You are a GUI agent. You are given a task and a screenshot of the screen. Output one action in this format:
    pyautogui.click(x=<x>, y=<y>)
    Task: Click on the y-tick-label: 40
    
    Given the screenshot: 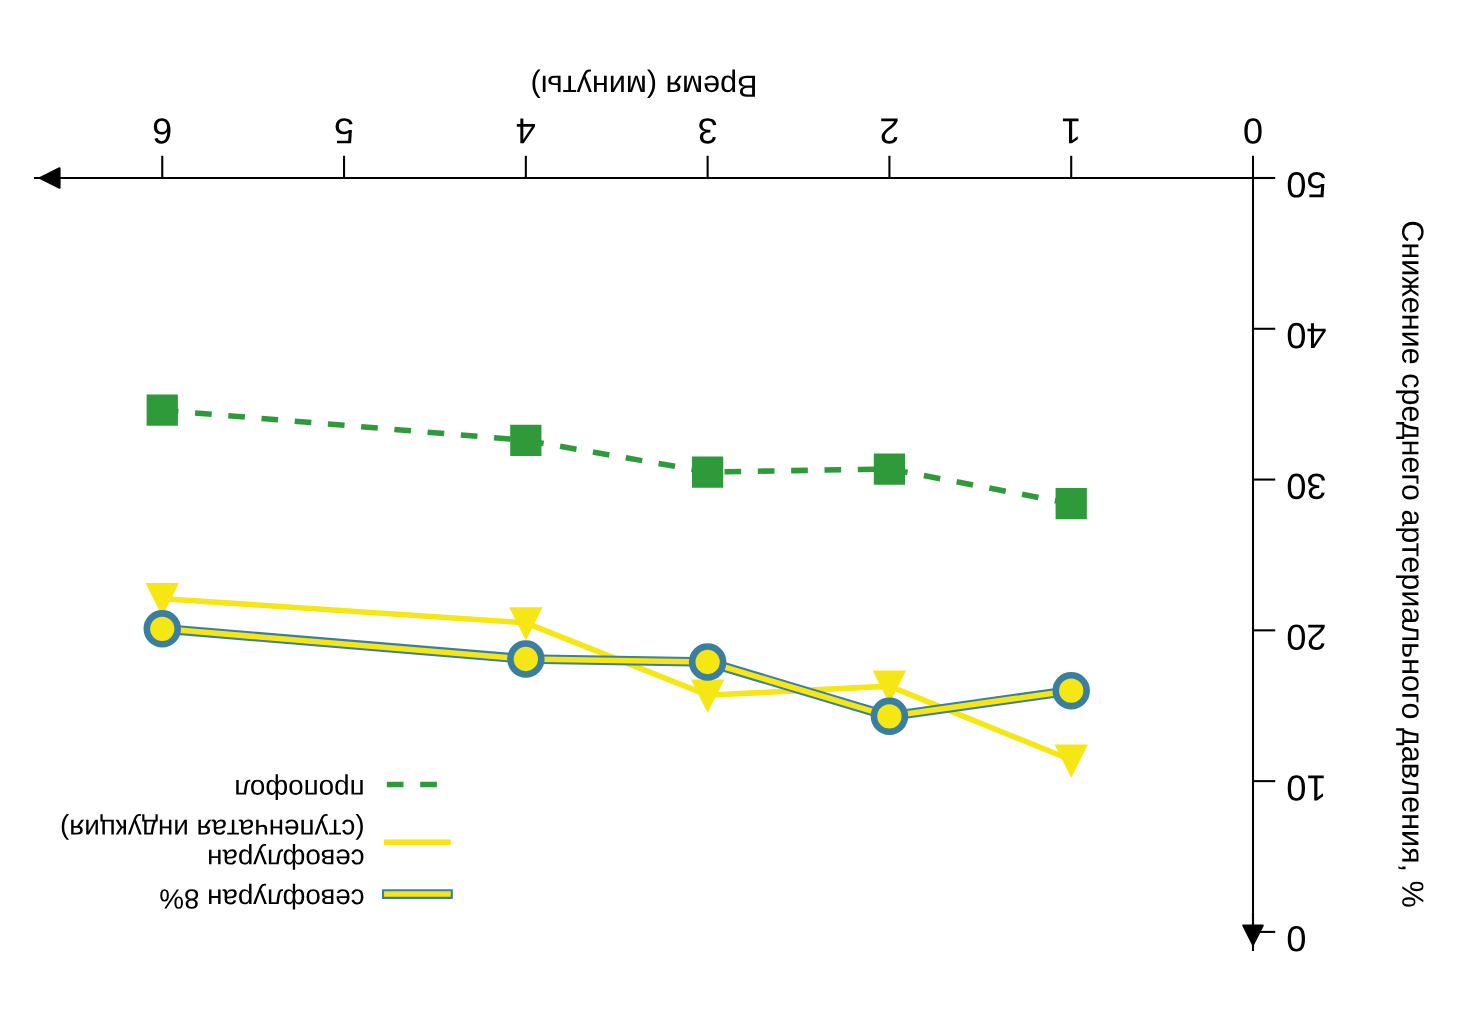 What is the action you would take?
    pyautogui.click(x=1306, y=335)
    